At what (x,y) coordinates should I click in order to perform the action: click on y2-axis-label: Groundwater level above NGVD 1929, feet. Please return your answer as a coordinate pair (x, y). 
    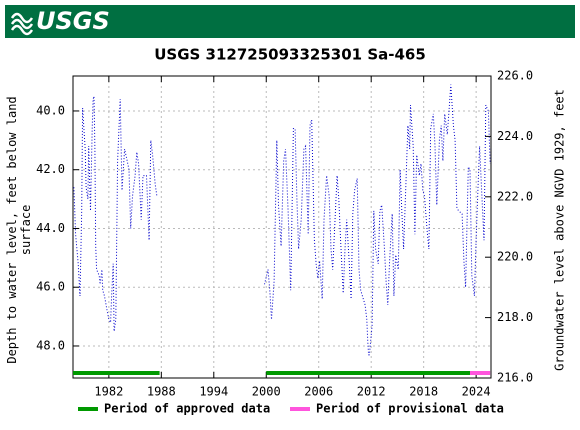
    Looking at the image, I should click on (560, 230).